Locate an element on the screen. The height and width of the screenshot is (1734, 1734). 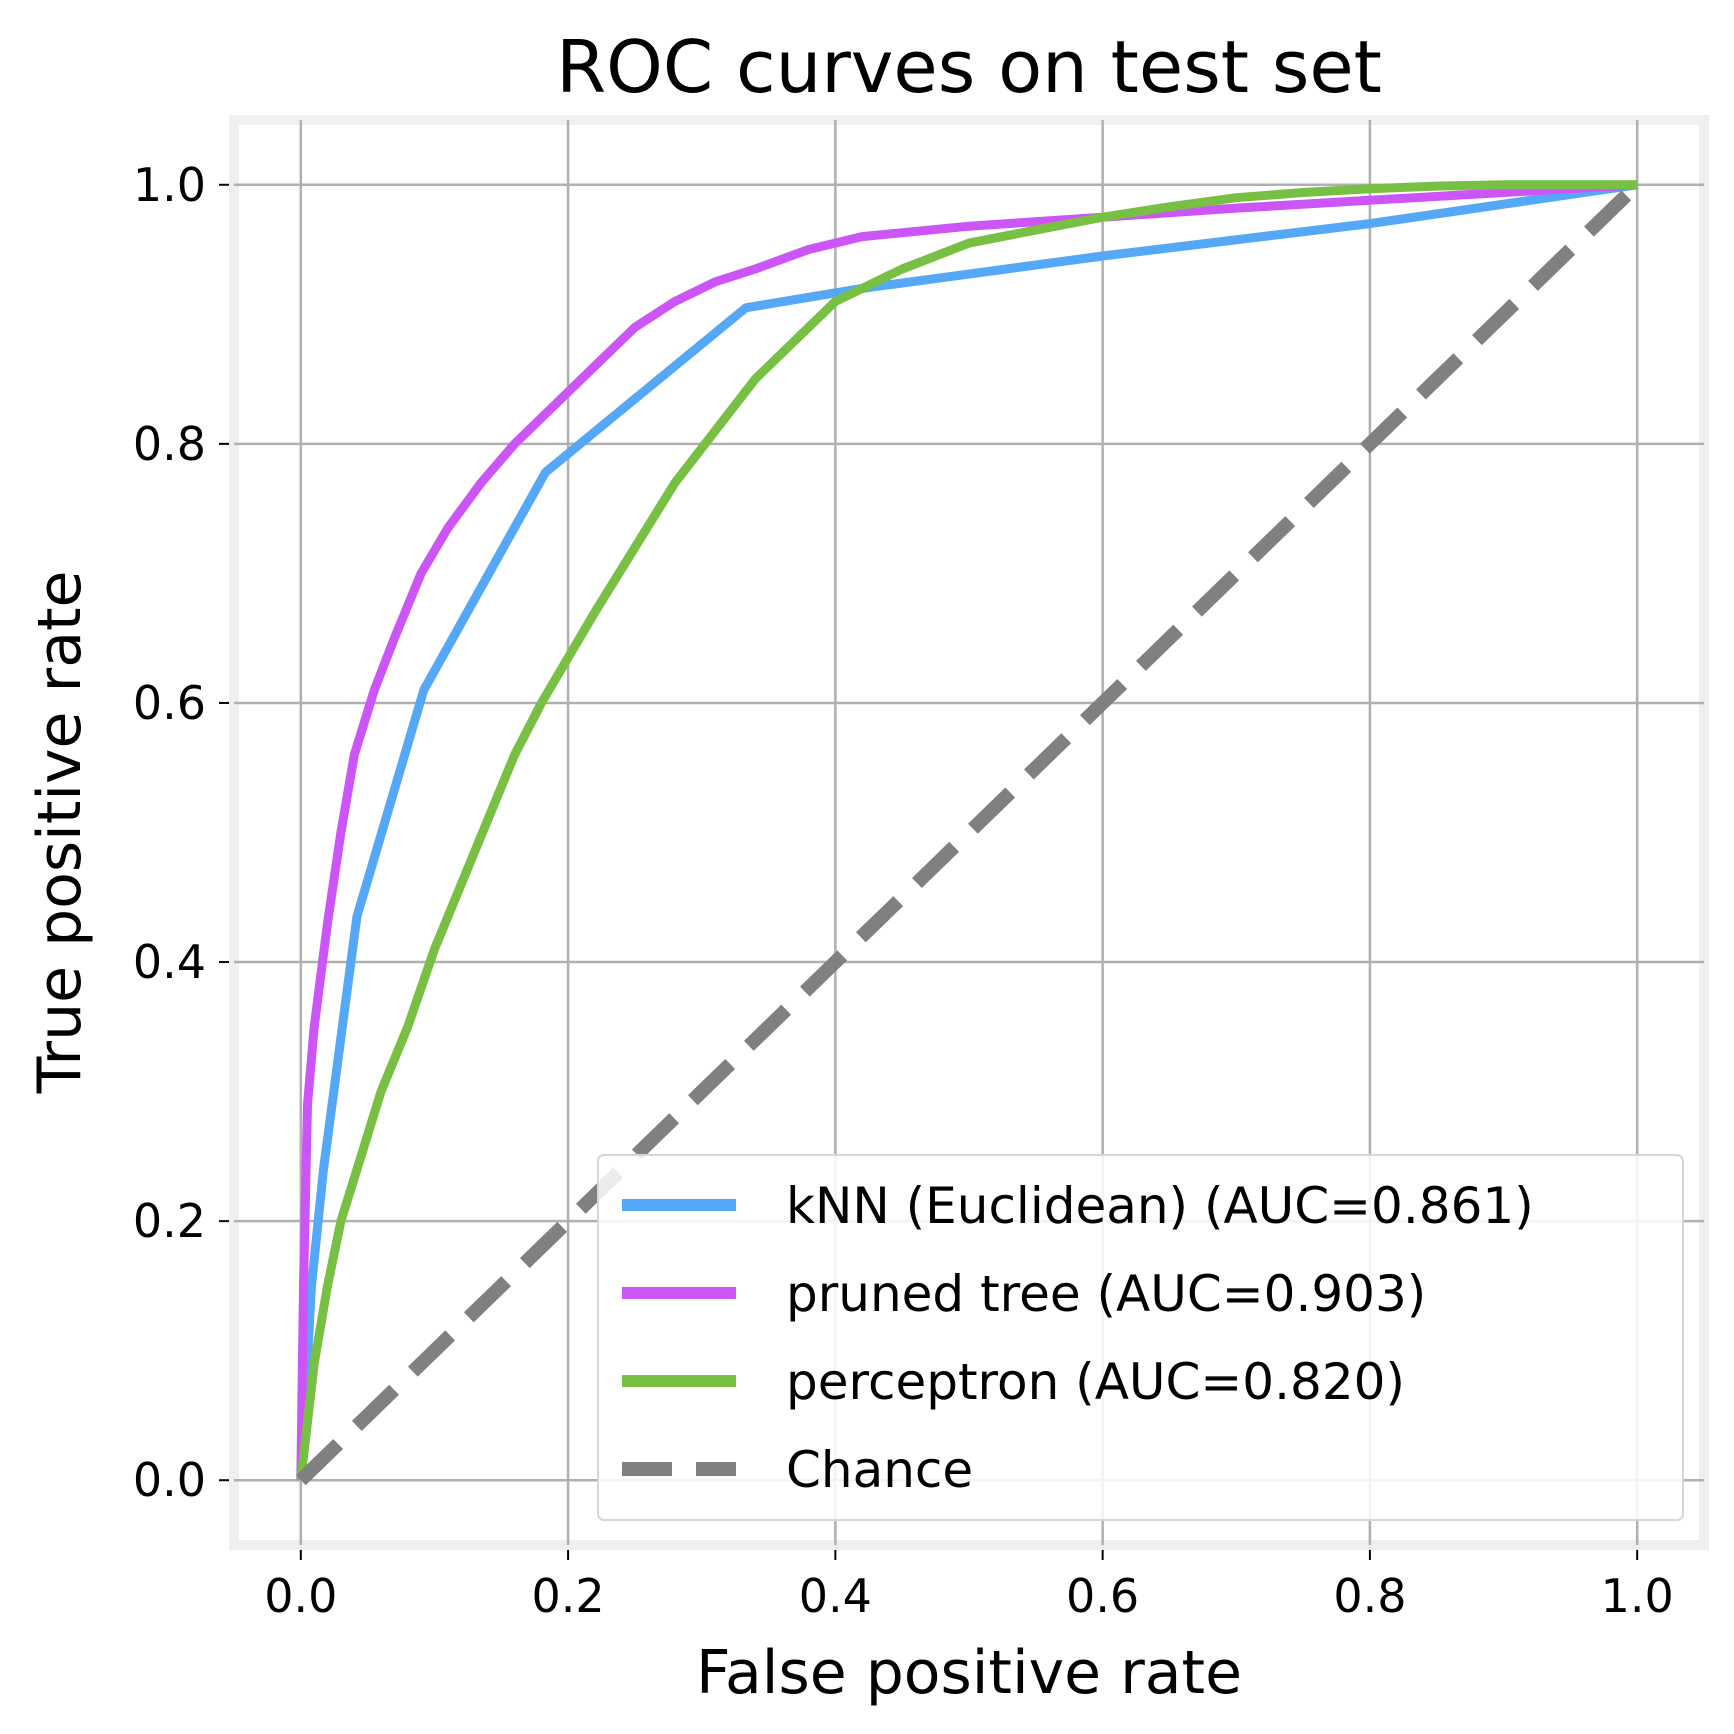
x-axis-label: False positive rate is located at coordinates (969, 1673).